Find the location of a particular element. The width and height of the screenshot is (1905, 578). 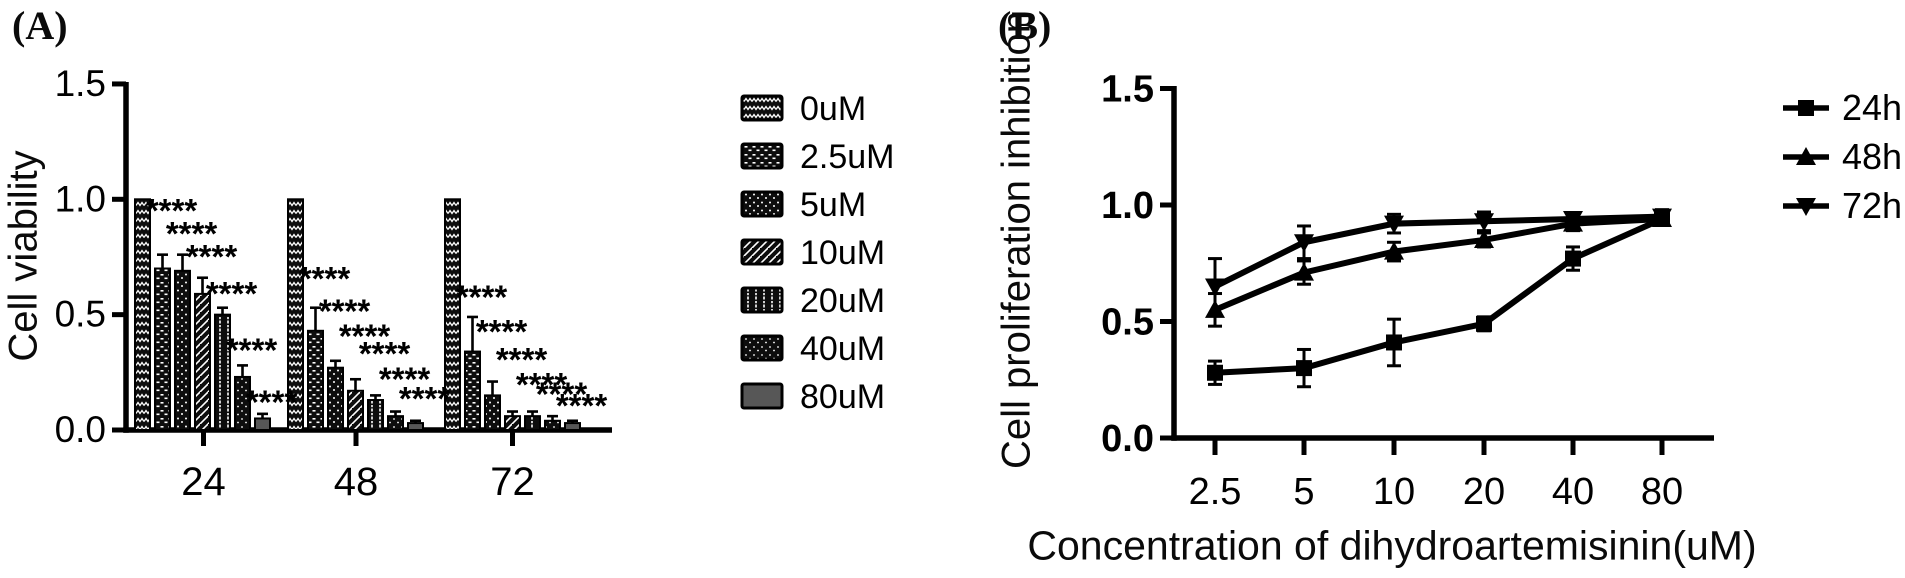

series-line-24h is located at coordinates (1439, 296).